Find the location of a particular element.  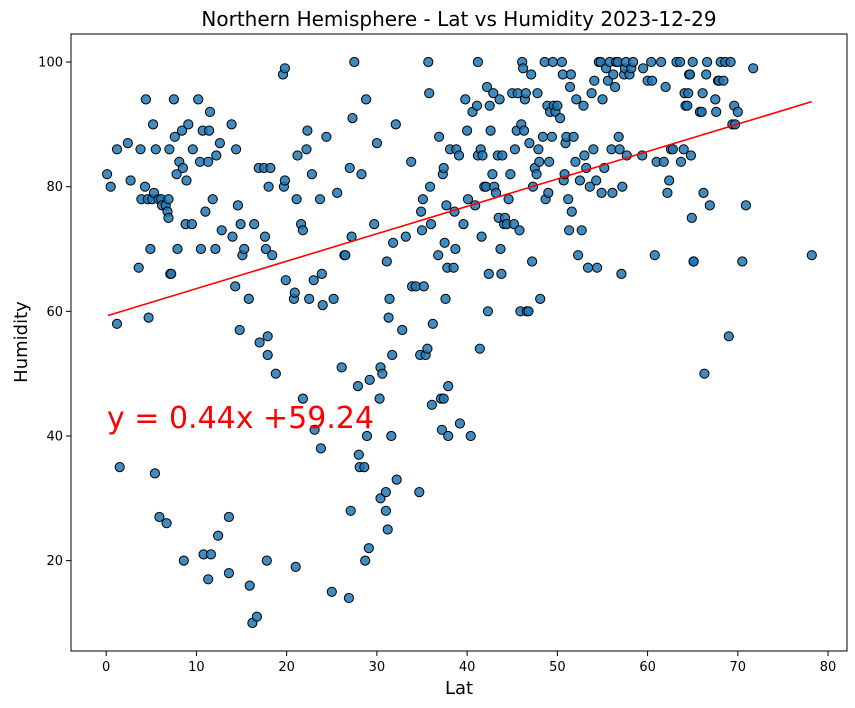

x-tick-label: 20 is located at coordinates (286, 667).